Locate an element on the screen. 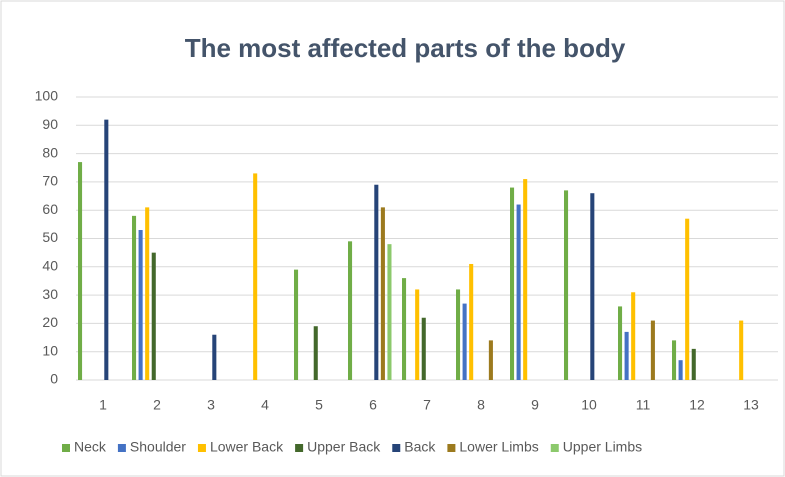  y-tick-label: 100 is located at coordinates (47, 96).